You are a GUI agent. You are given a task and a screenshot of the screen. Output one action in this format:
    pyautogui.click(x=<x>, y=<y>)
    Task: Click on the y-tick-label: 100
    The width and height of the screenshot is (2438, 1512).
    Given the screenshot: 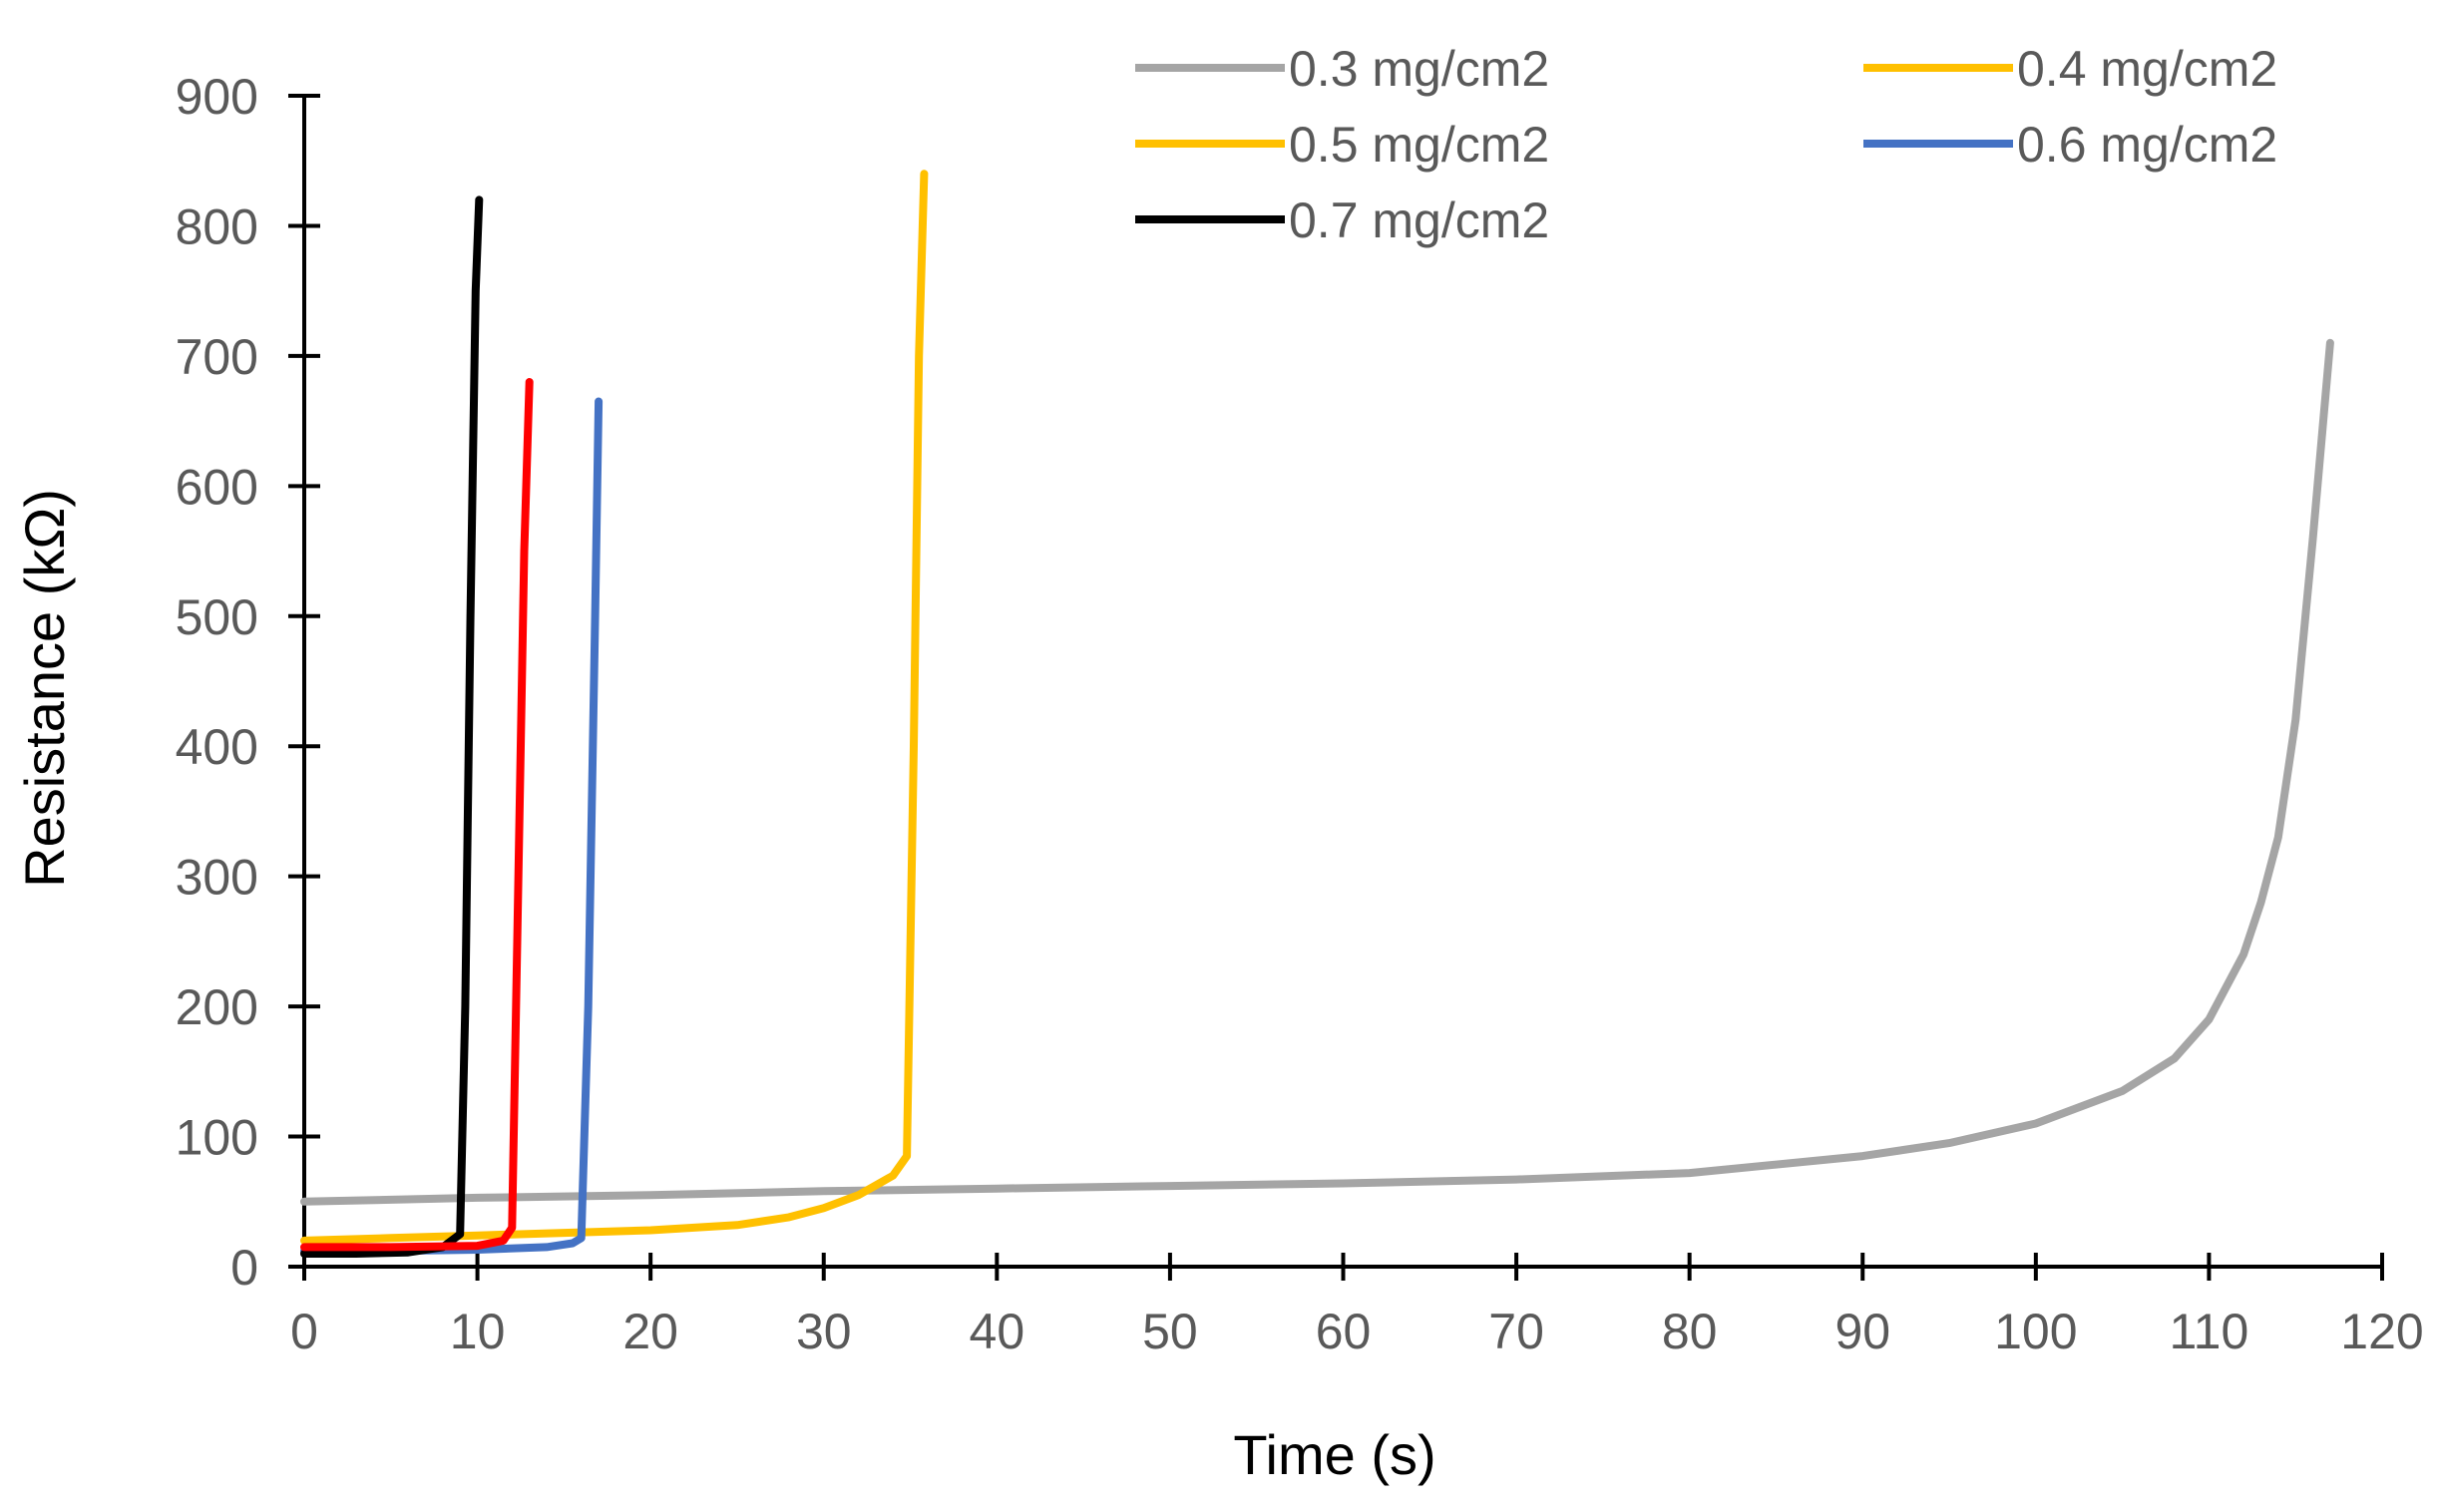 What is the action you would take?
    pyautogui.click(x=217, y=1138)
    